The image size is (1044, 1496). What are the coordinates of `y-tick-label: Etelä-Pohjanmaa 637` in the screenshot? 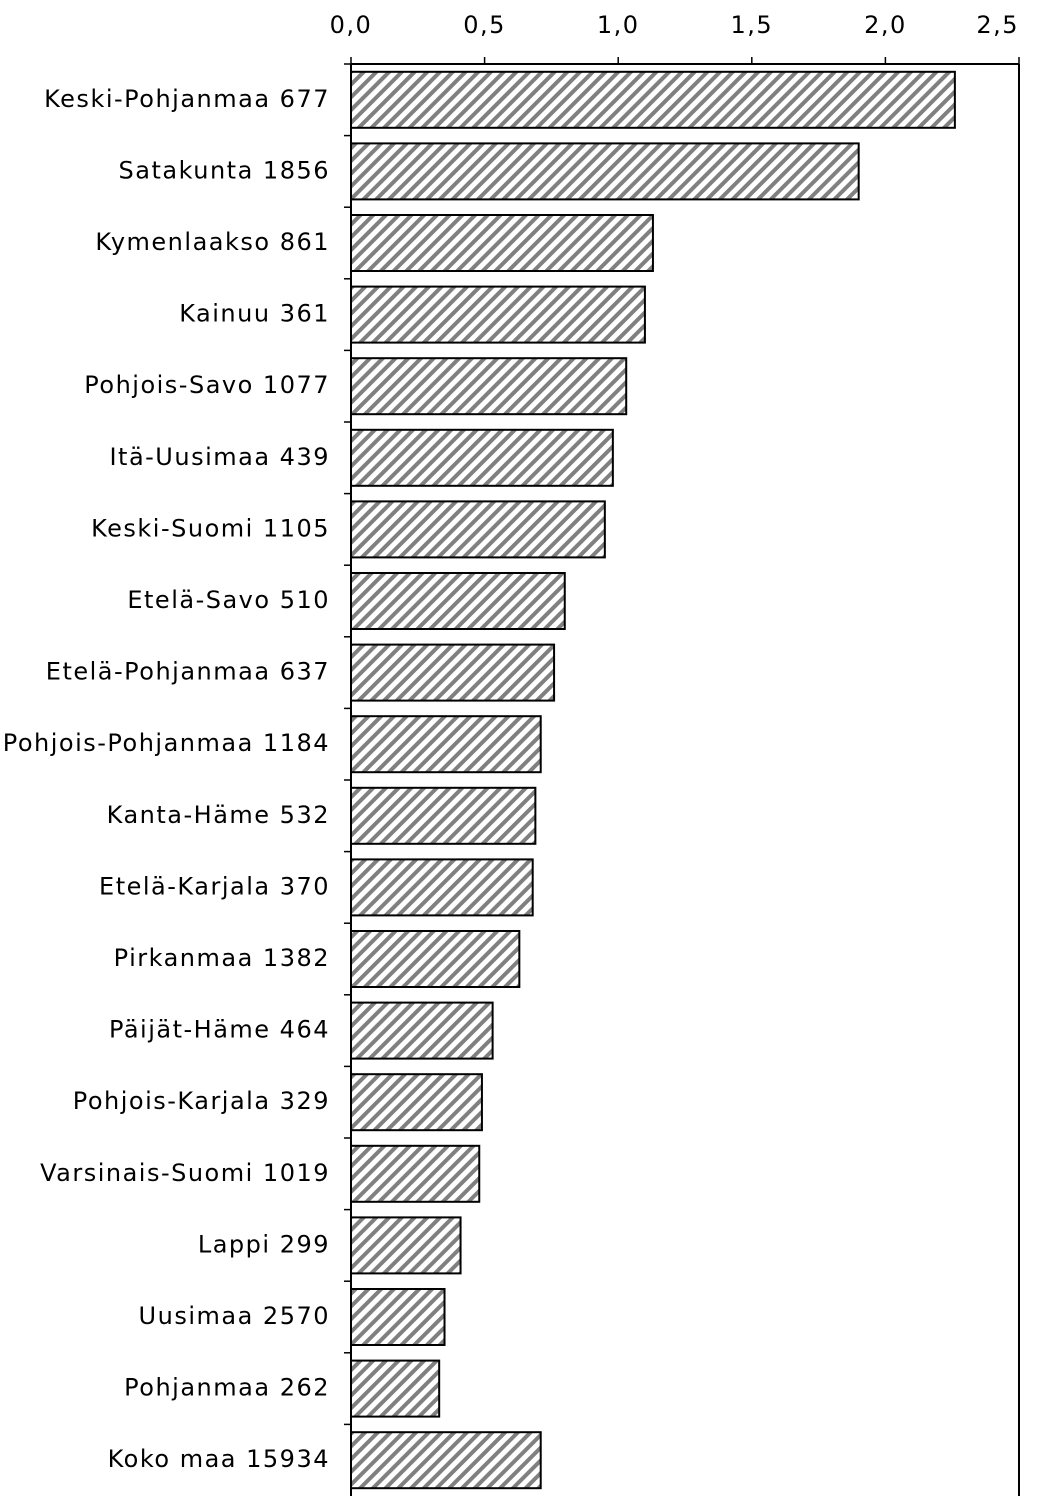 It's located at (188, 672).